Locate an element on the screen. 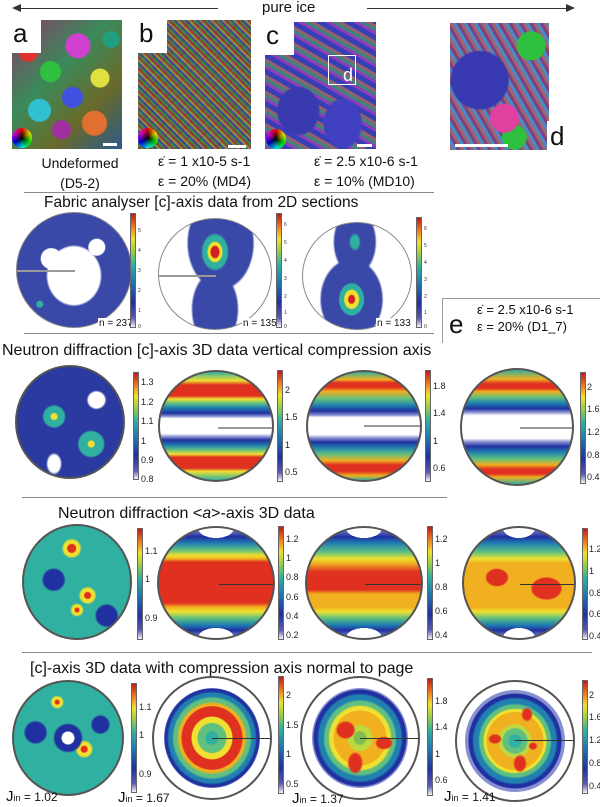  caption-a: Undeformed (D5-2) is located at coordinates (80, 173).